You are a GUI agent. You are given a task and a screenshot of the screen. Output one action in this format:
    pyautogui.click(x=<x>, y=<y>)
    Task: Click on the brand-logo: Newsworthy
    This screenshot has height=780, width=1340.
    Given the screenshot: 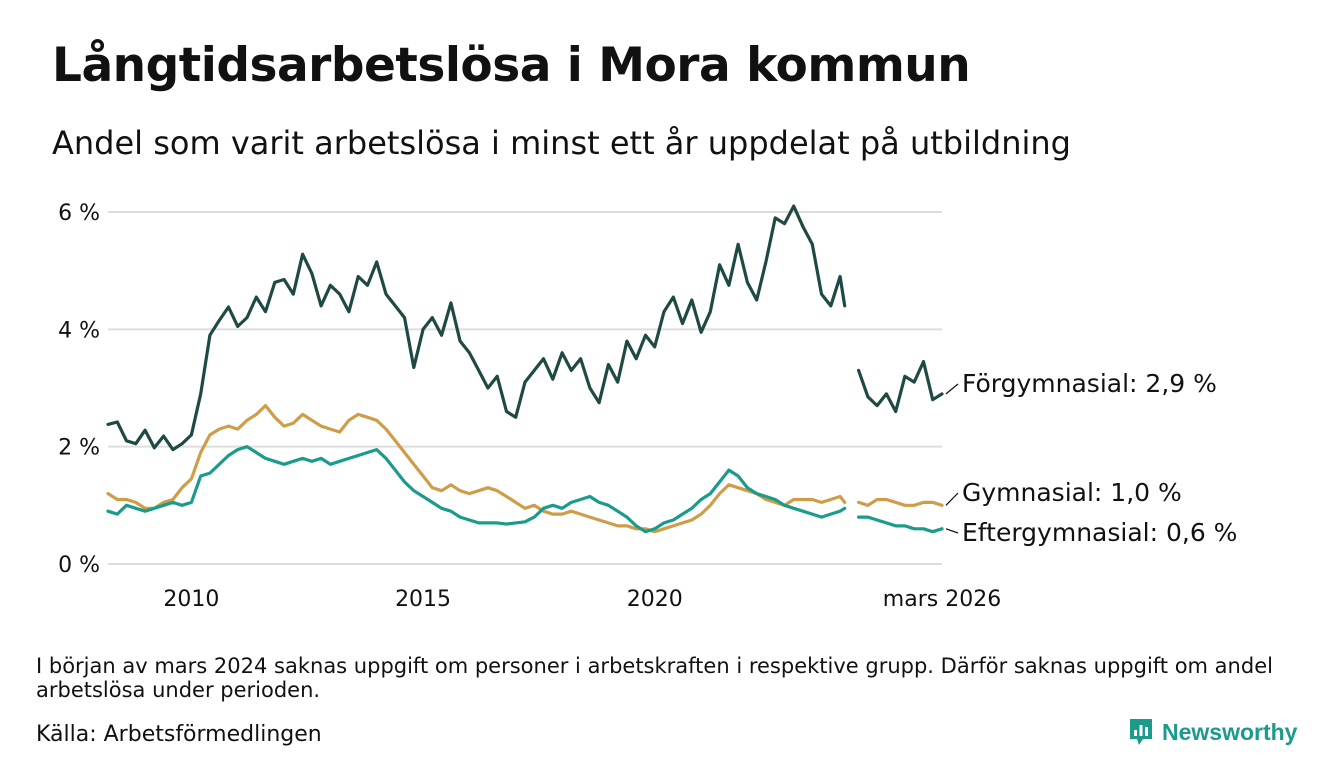 What is the action you would take?
    pyautogui.click(x=1212, y=732)
    